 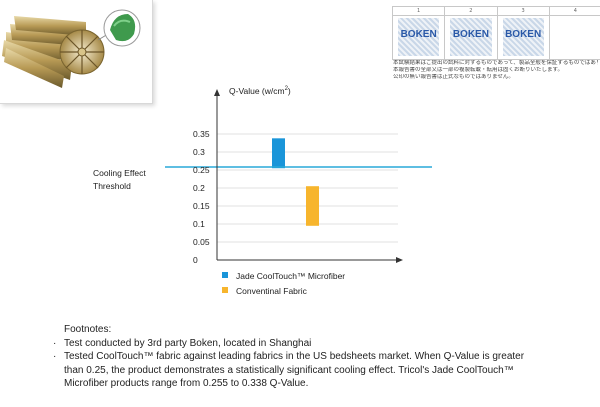 I want to click on threshold-label-line2: Threshold, so click(x=112, y=186).